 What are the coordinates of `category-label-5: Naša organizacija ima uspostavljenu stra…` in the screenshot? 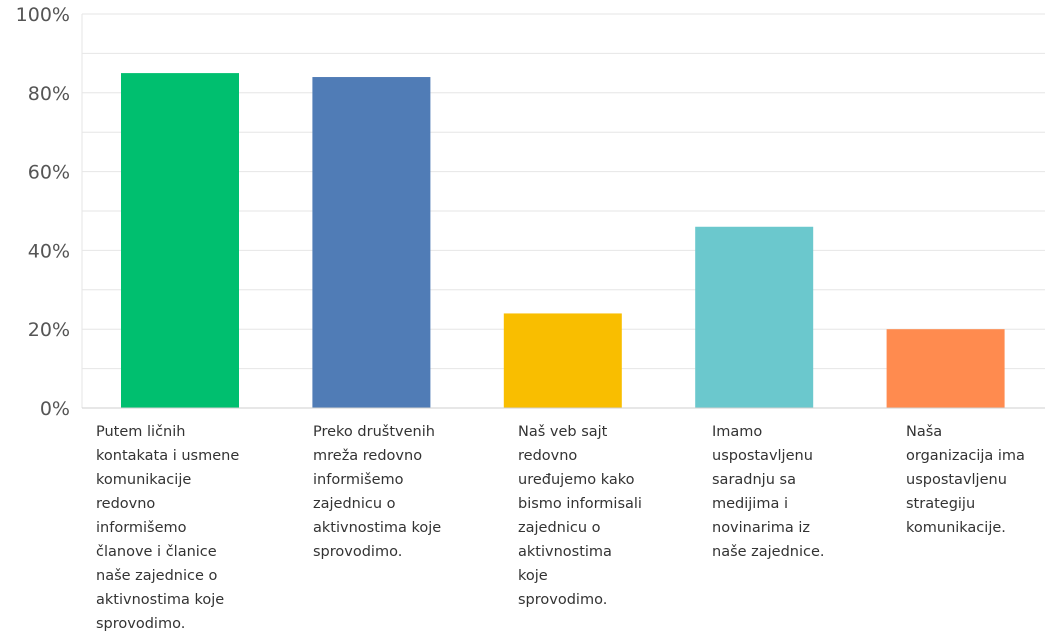 It's located at (965, 480).